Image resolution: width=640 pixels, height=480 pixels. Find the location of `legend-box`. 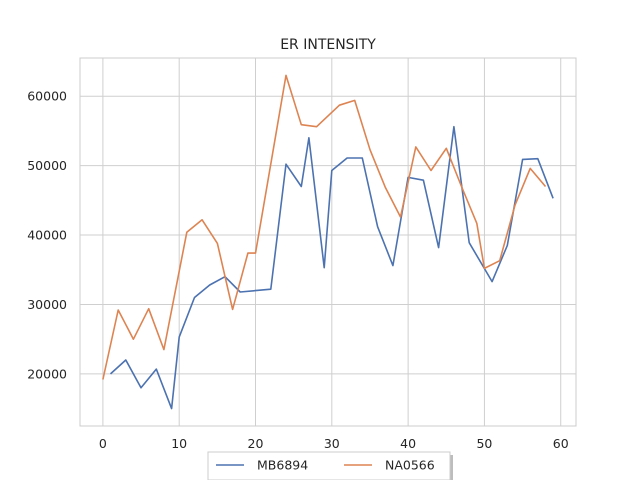

legend-box is located at coordinates (329, 465).